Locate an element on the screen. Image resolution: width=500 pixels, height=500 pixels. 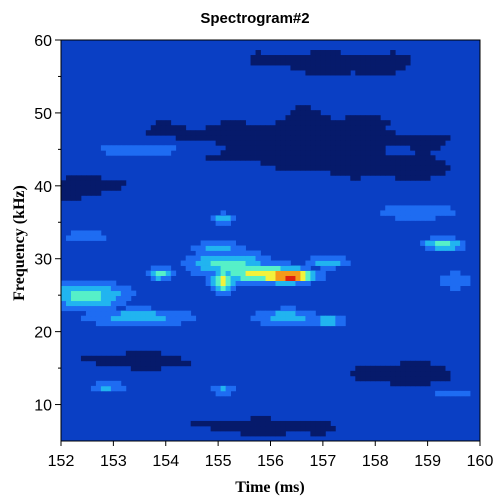
y-tick-label: 30 is located at coordinates (43, 260).